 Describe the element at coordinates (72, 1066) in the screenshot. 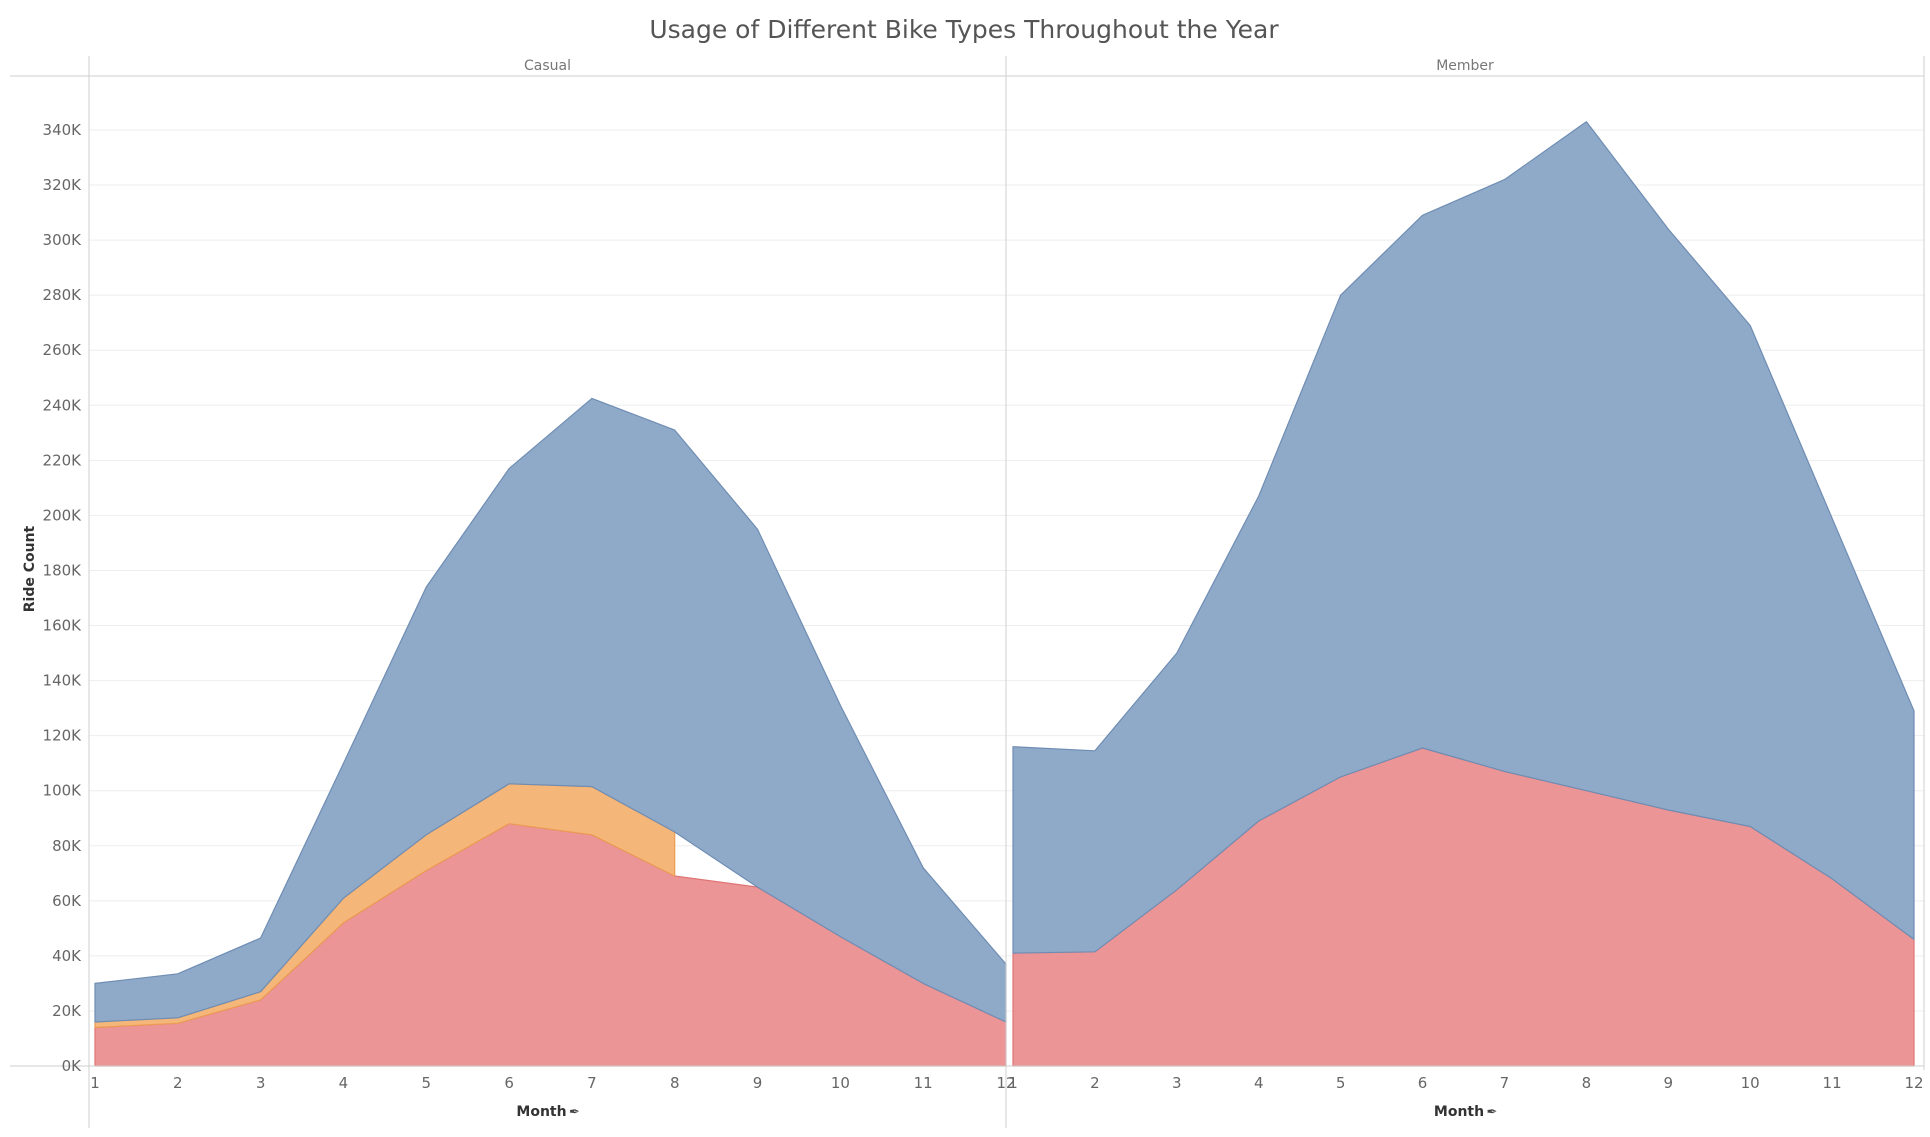

I see `y-tick-label: 0K` at that location.